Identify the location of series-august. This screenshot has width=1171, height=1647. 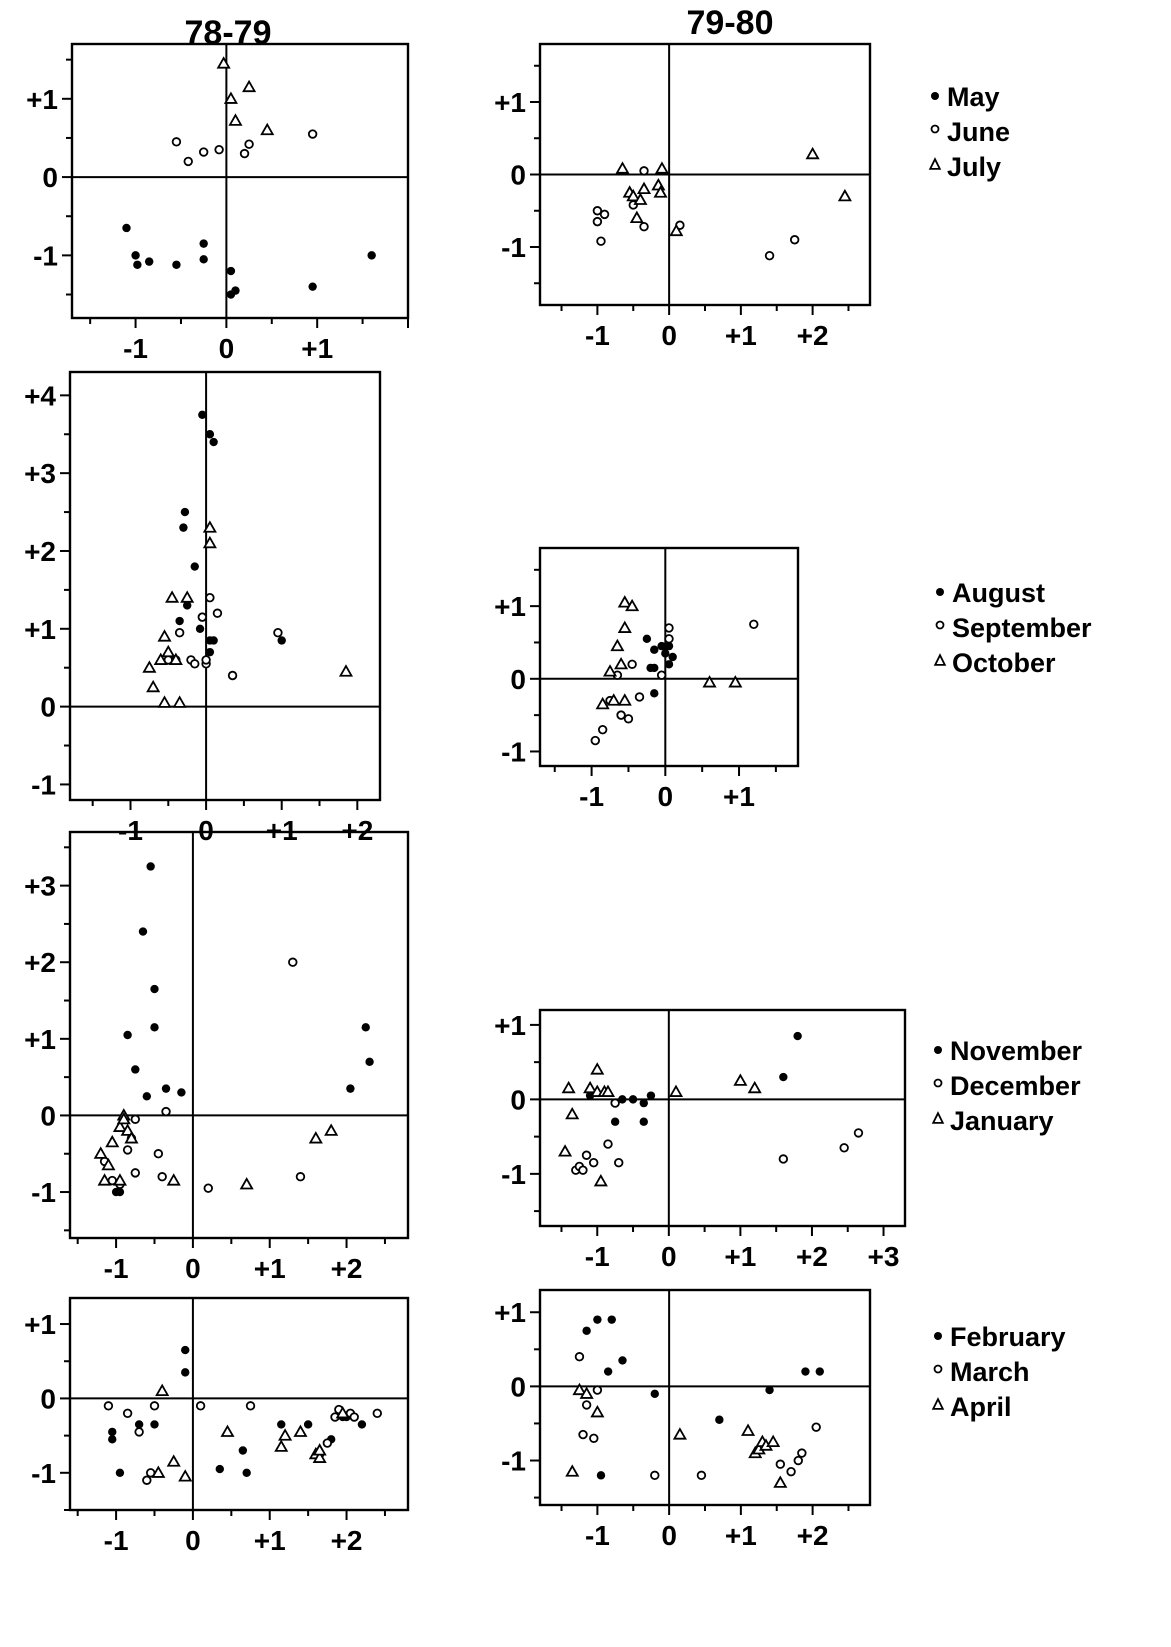
(230, 533).